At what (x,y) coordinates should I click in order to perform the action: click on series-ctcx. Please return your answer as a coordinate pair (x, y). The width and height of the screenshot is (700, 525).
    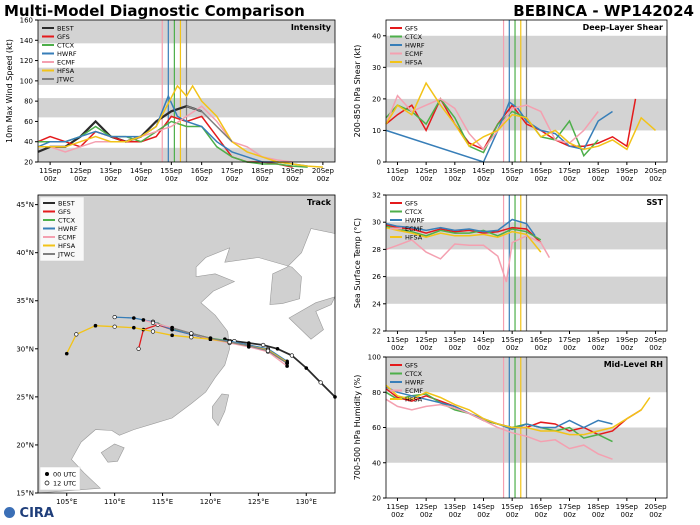
    Looking at the image, I should click on (492, 127).